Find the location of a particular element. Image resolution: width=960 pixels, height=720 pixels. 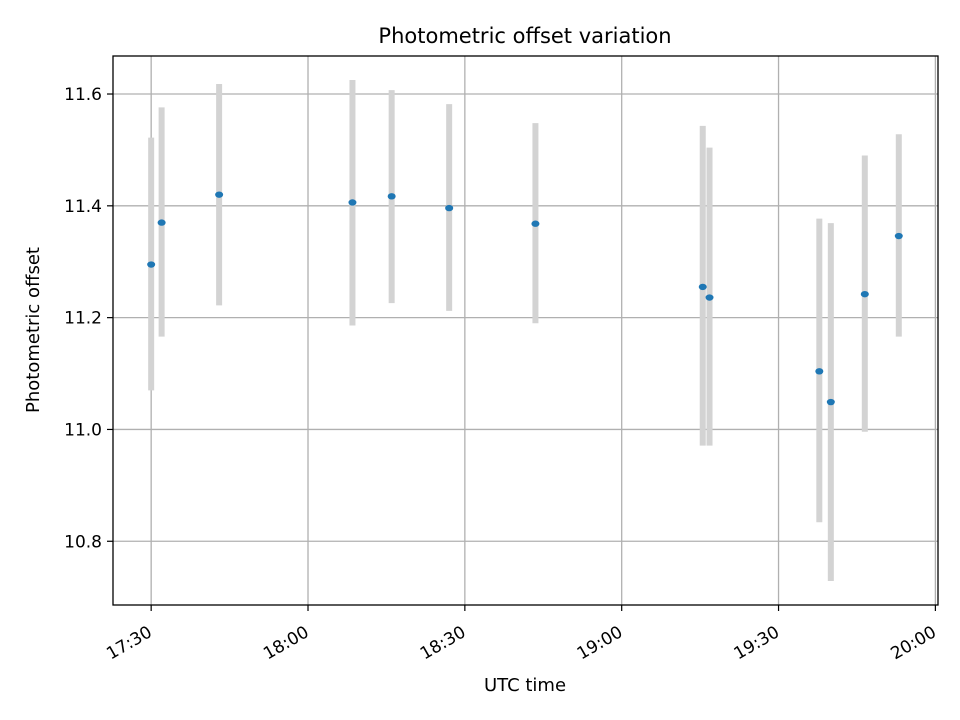

y-tick-label: 11.4 is located at coordinates (83, 207).